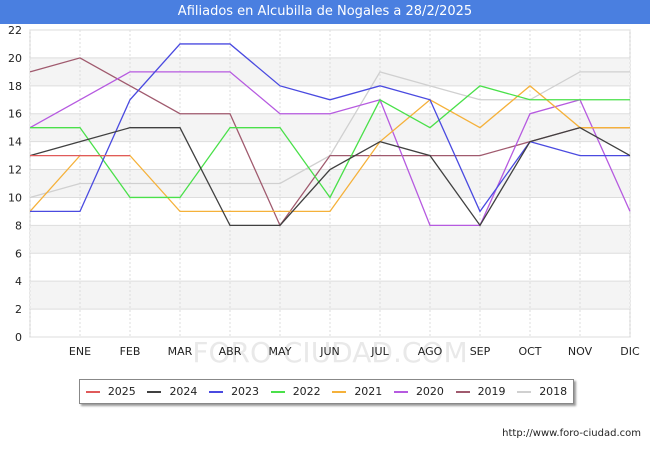 The height and width of the screenshot is (450, 650). I want to click on legend: 2025 2024 2023 2022 2021 2020 2019 2018, so click(326, 391).